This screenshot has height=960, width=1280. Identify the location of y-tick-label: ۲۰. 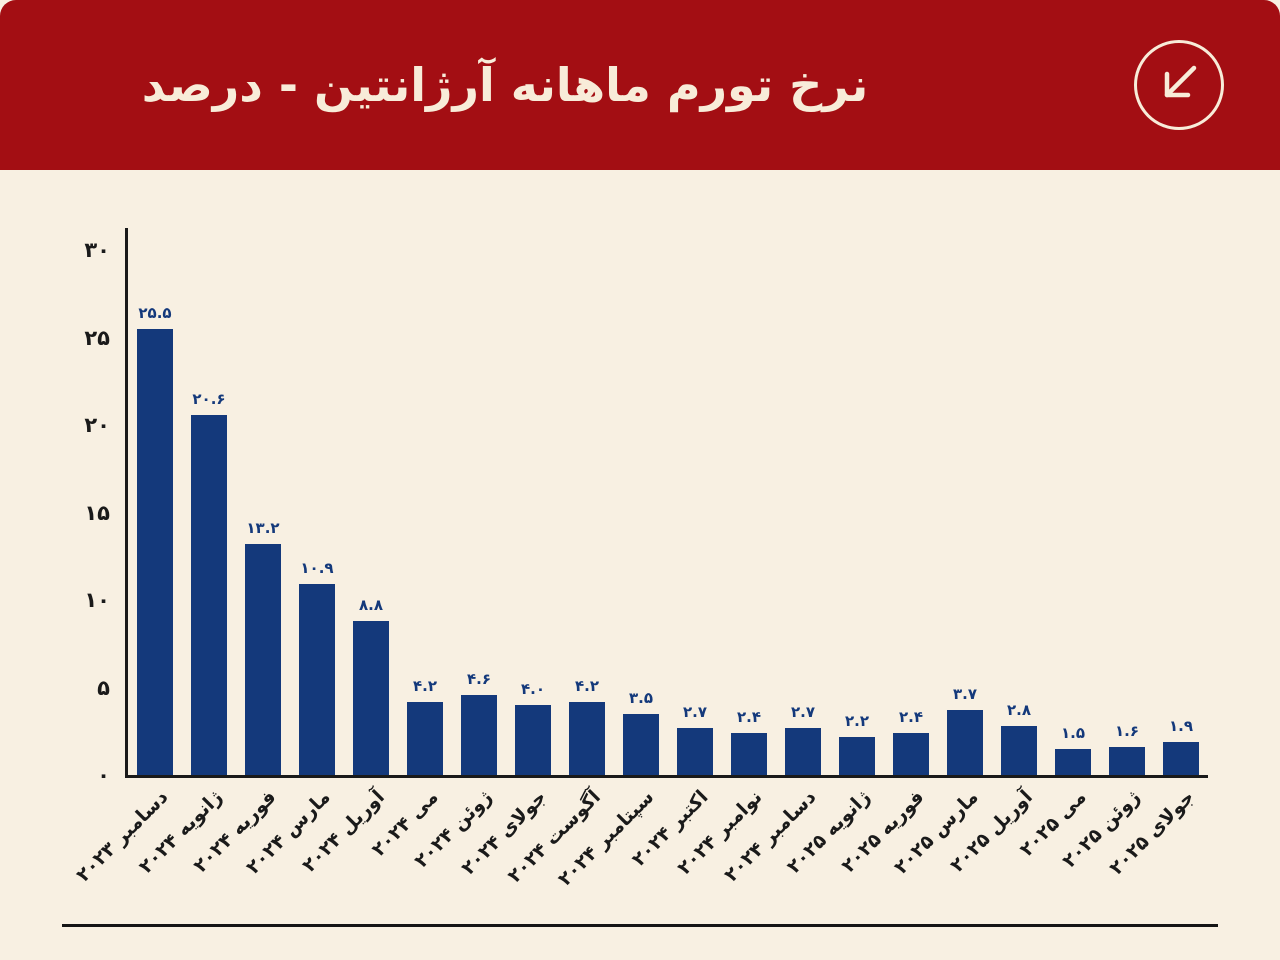
(97, 425).